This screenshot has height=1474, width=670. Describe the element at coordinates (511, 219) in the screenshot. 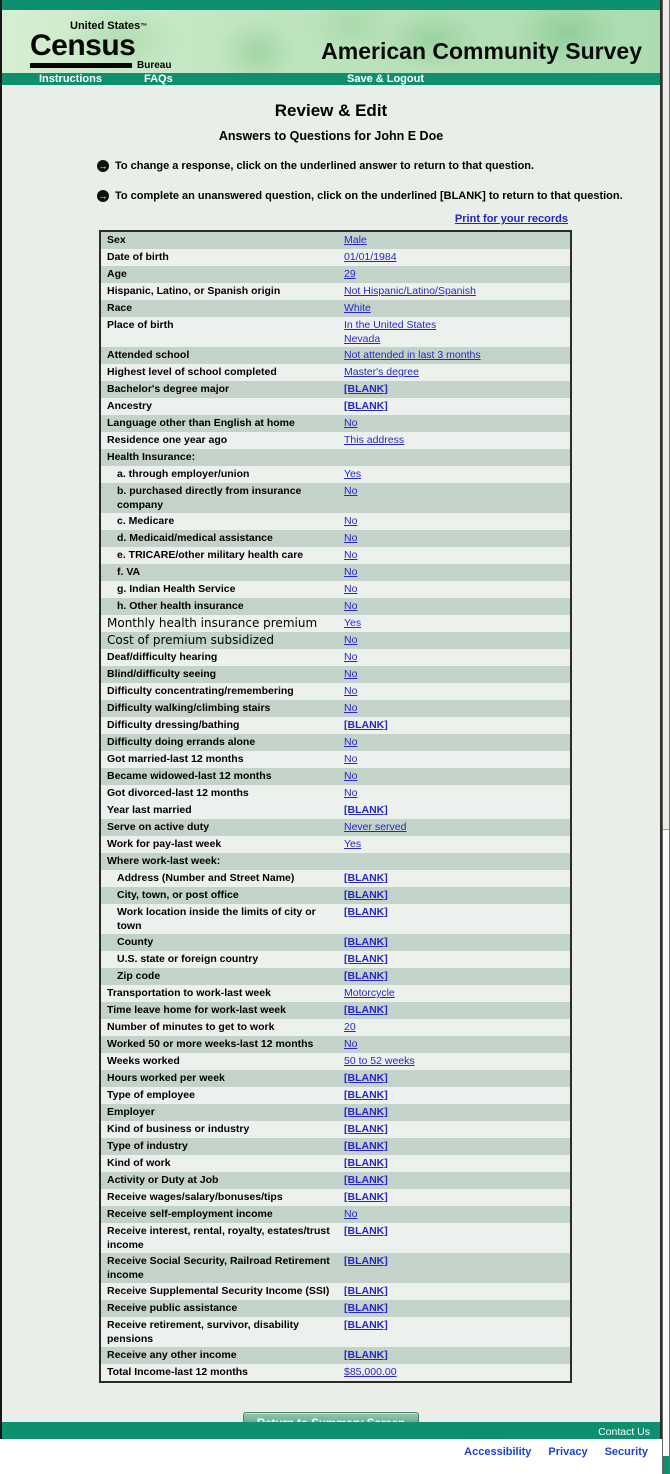

I see `print-for-records-link: Print for your records` at that location.